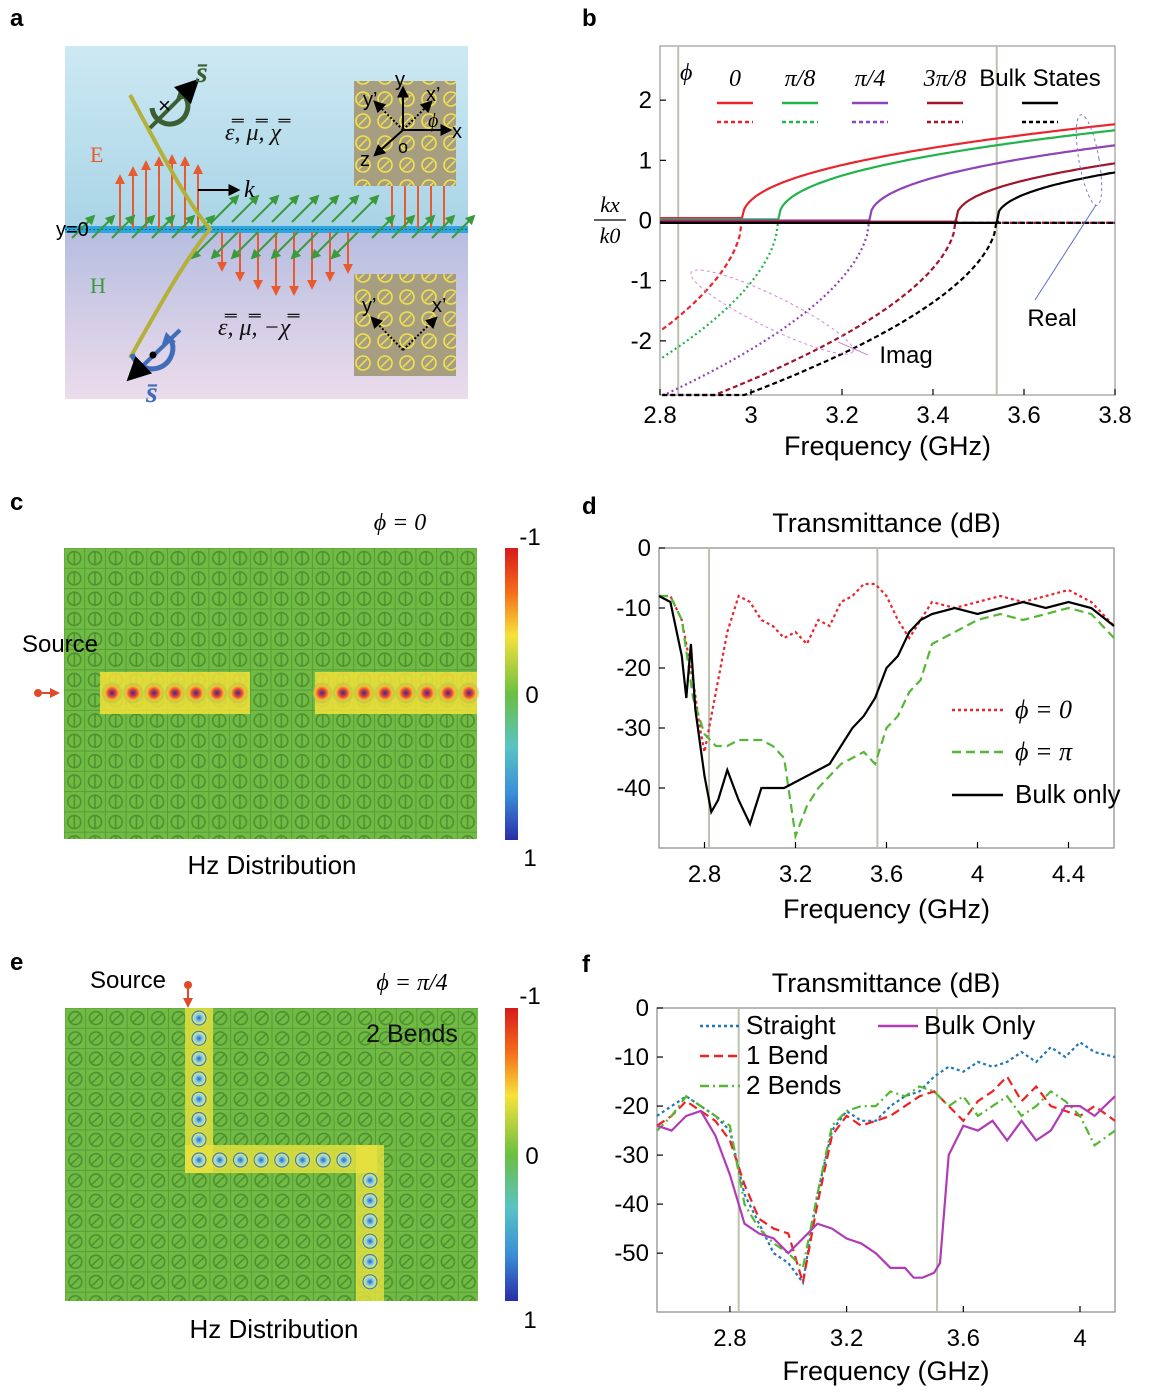 This screenshot has width=1168, height=1394. What do you see at coordinates (979, 1025) in the screenshot?
I see `legend-f-label-3: Bulk Only` at bounding box center [979, 1025].